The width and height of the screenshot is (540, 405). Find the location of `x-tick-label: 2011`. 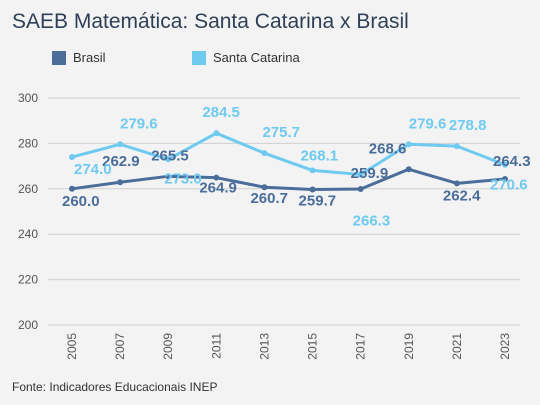

x-tick-label: 2011 is located at coordinates (216, 346).